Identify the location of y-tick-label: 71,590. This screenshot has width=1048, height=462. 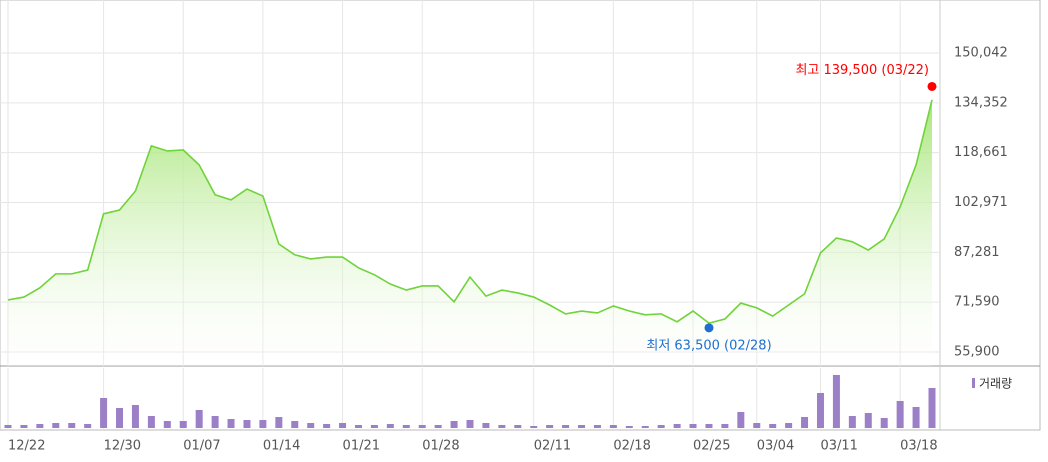
(977, 302).